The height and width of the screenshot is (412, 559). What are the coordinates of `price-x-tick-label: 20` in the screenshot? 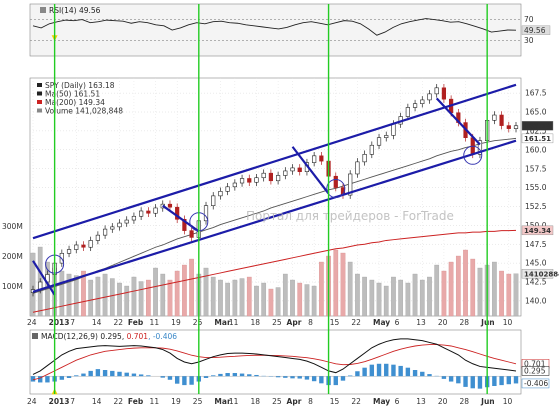 It's located at (443, 322).